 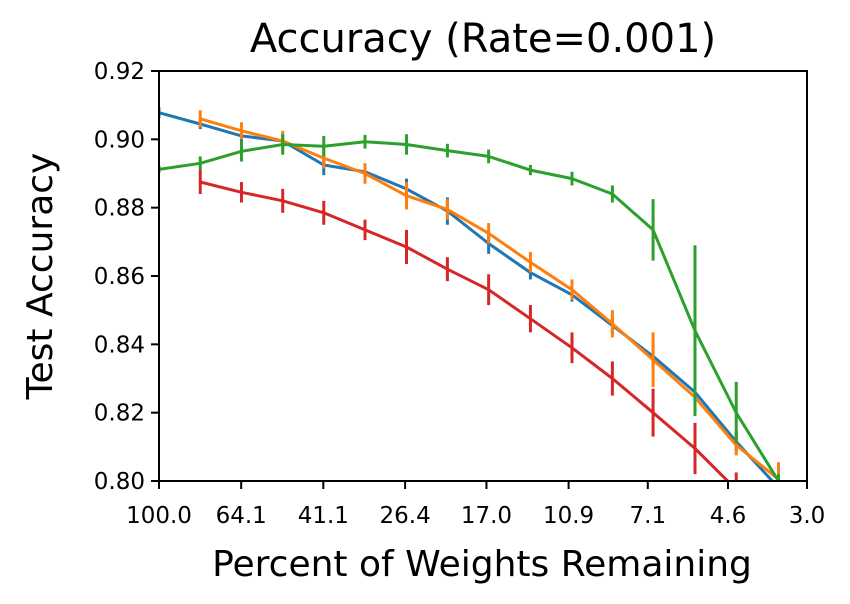 I want to click on x-axis: 100.0 64.1 41.1 26.4 17.0 10.9 7.1 4.6 3.0, so click(x=475, y=505).